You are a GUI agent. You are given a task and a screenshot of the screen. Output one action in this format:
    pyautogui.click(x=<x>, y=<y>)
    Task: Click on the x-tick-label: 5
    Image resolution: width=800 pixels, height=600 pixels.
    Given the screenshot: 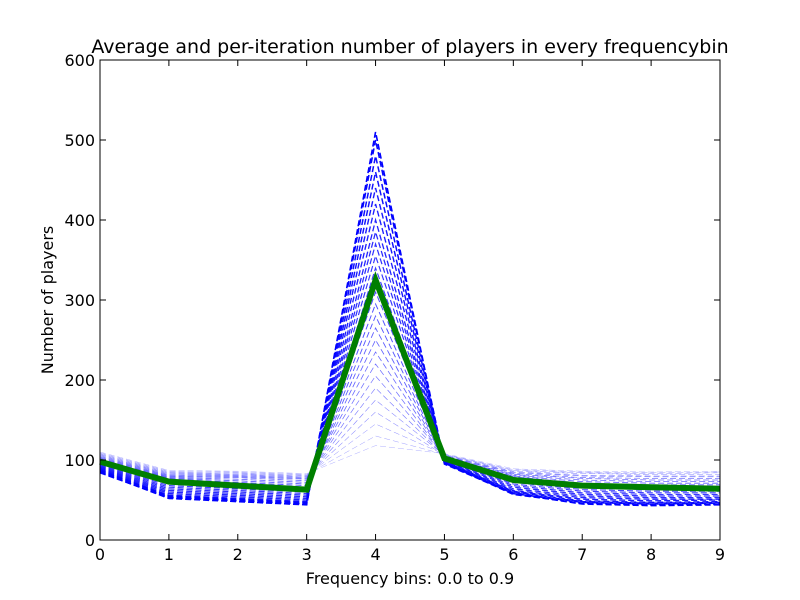 What is the action you would take?
    pyautogui.click(x=444, y=554)
    